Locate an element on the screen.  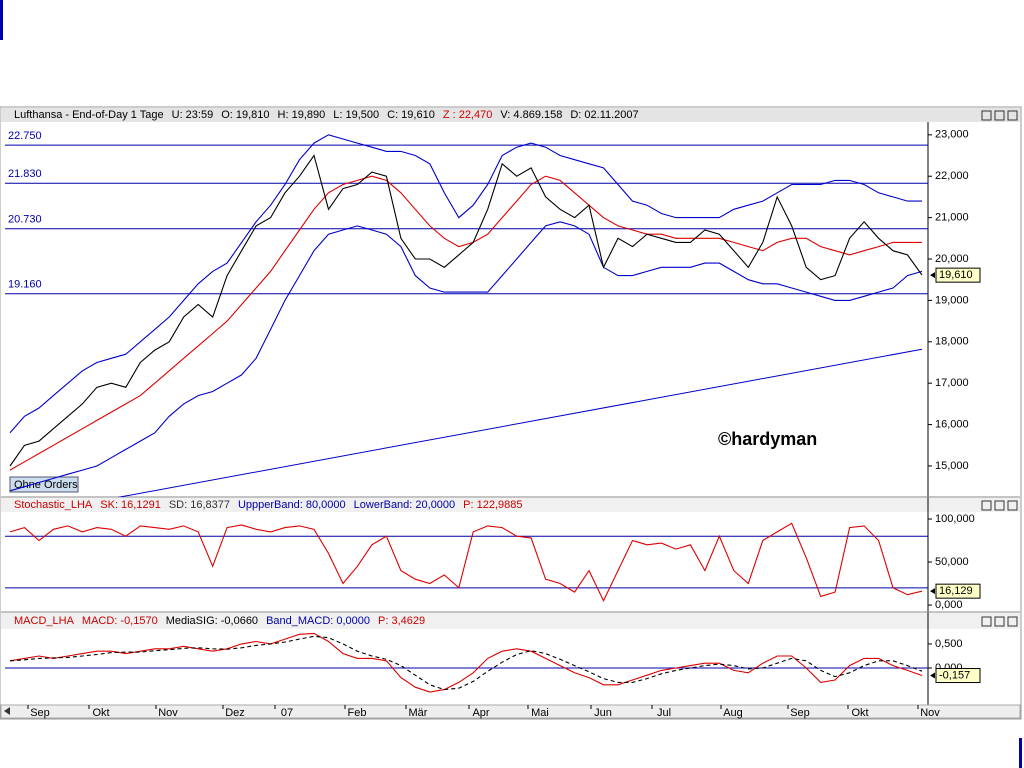
header-item: H: 19,890 is located at coordinates (302, 115).